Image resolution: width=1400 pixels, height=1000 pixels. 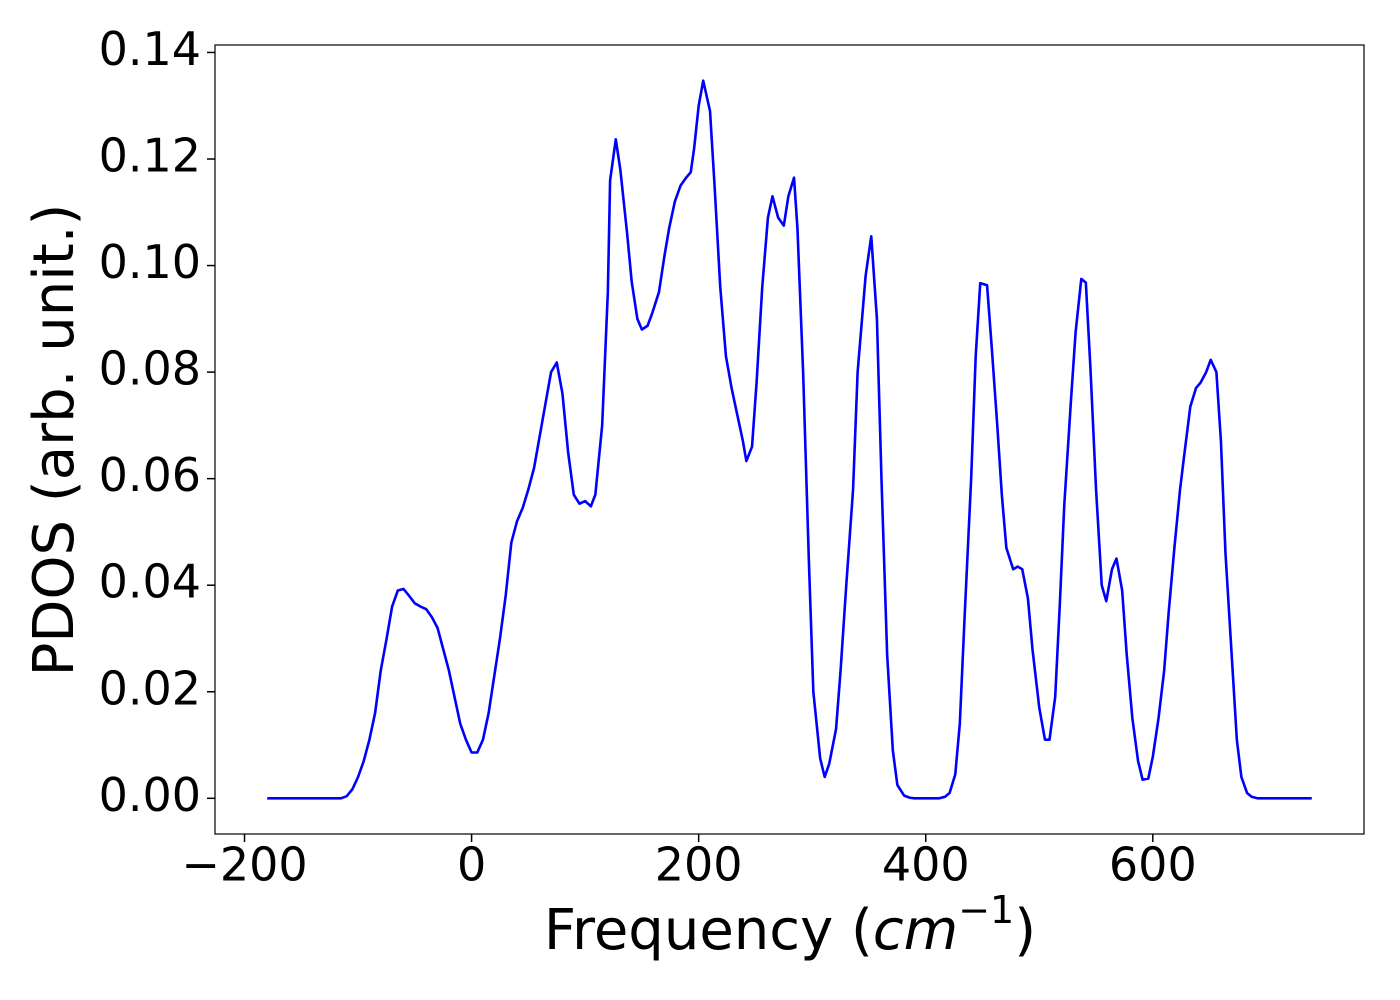 What do you see at coordinates (150, 49) in the screenshot?
I see `y-tick-label: 0.14` at bounding box center [150, 49].